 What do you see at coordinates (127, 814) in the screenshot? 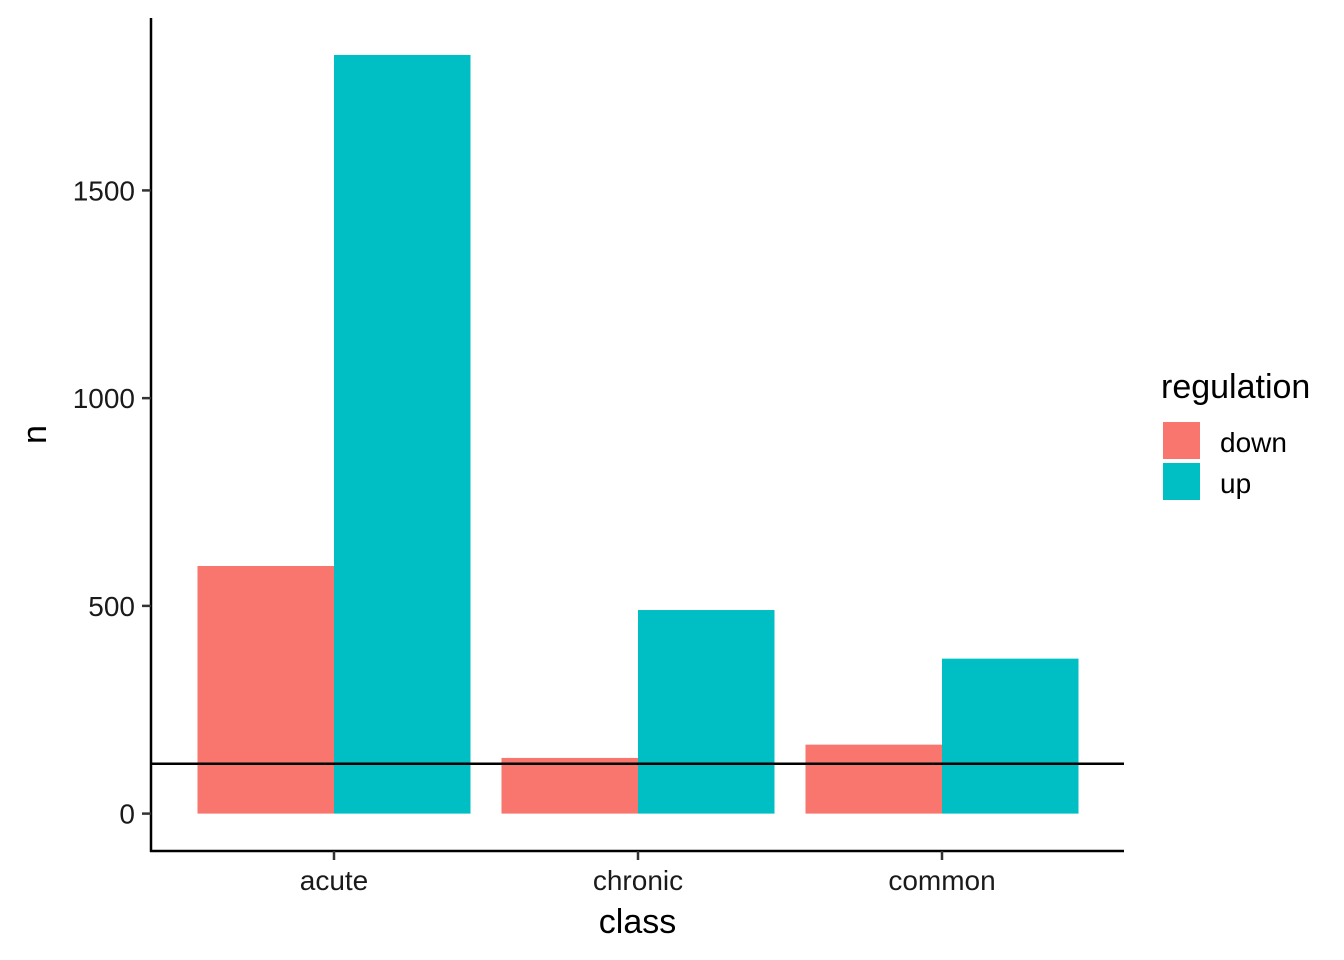
I see `y-tick-label: 0` at bounding box center [127, 814].